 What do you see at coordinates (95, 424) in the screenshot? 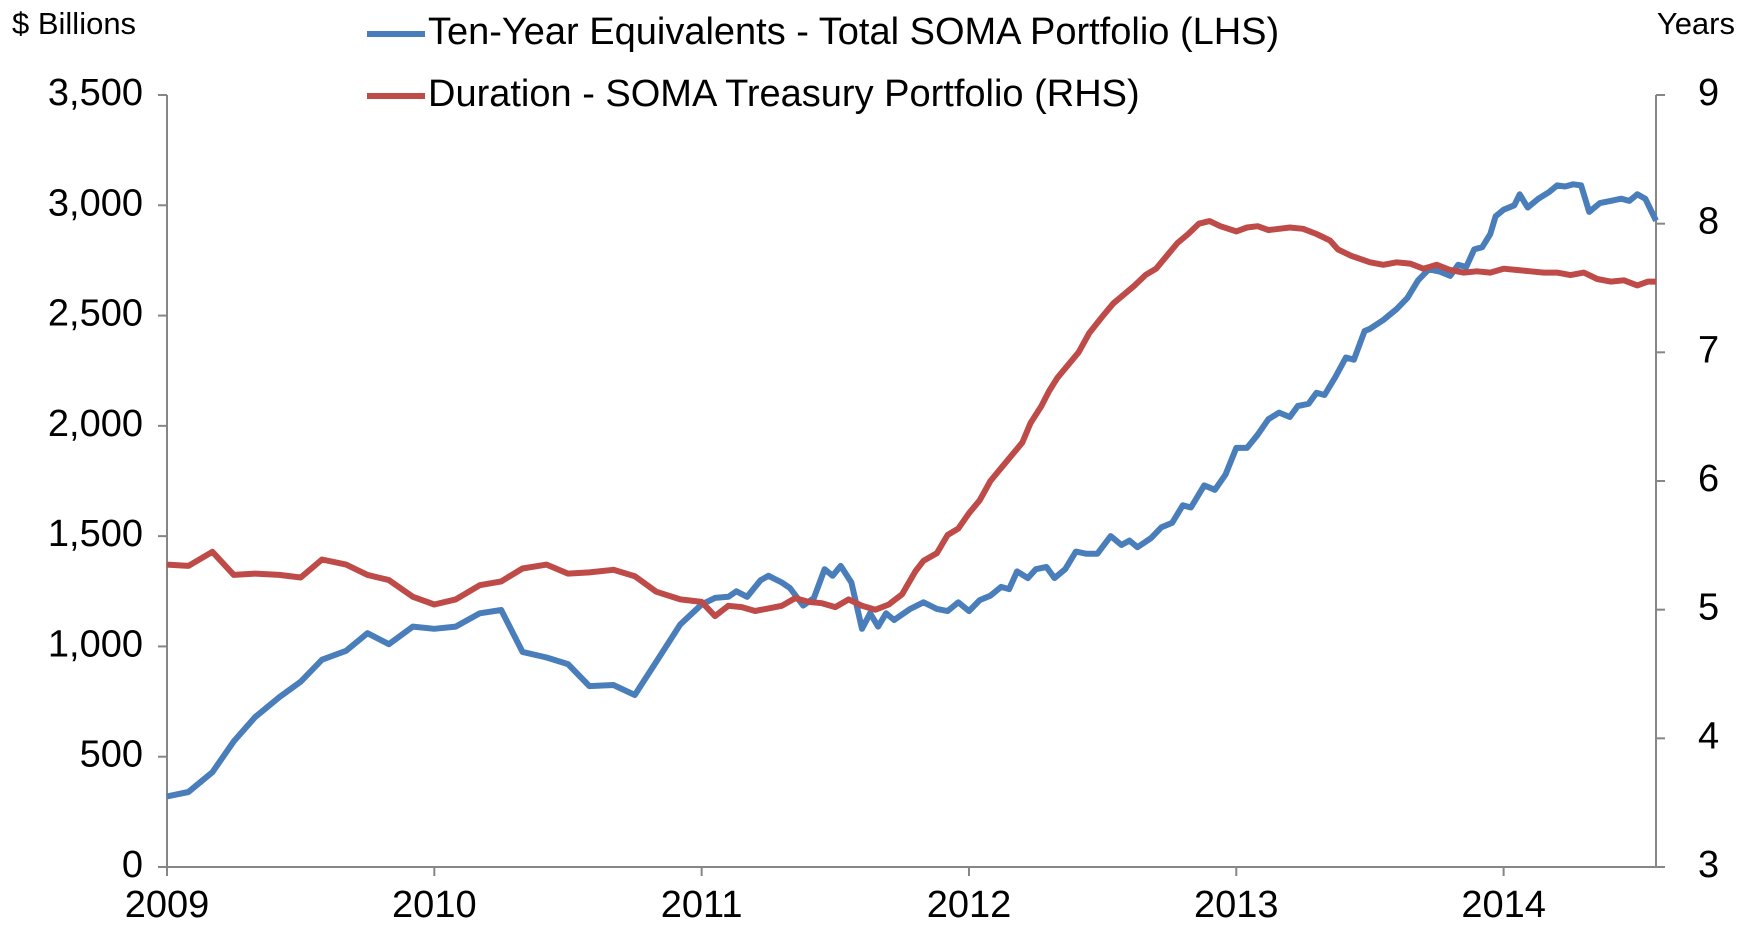
I see `y-tick-label: 2,000` at bounding box center [95, 424].